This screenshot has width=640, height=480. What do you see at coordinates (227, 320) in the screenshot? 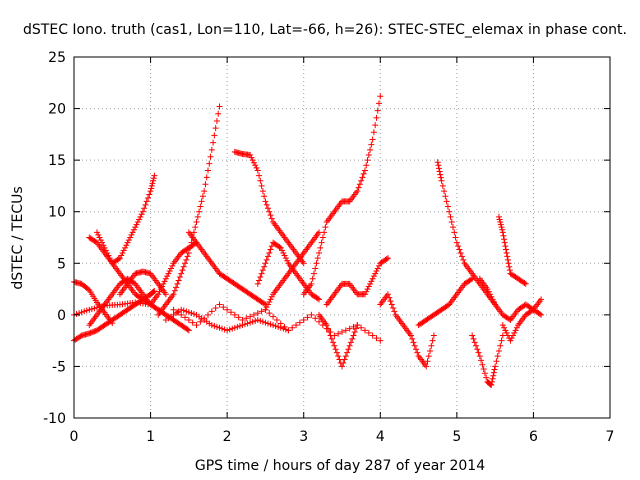
I see `series-arc-k` at bounding box center [227, 320].